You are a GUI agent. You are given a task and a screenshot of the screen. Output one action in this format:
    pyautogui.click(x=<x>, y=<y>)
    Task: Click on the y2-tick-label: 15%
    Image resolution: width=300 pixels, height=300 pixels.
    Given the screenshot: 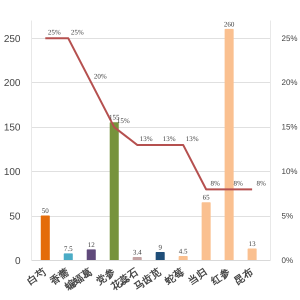 What is the action you would take?
    pyautogui.click(x=290, y=127)
    